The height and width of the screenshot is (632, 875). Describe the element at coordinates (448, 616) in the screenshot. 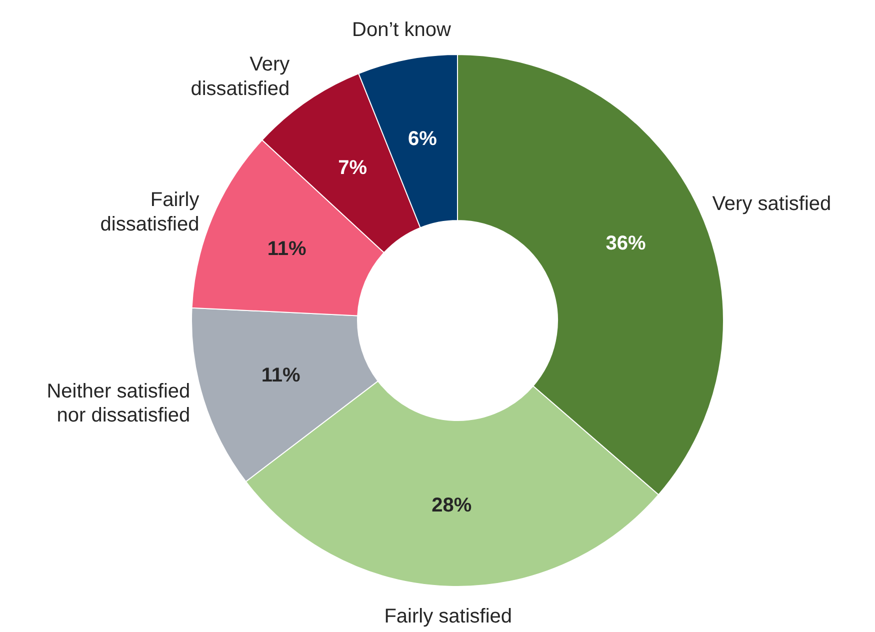

I see `slice-label: Fairly satisfied` at that location.